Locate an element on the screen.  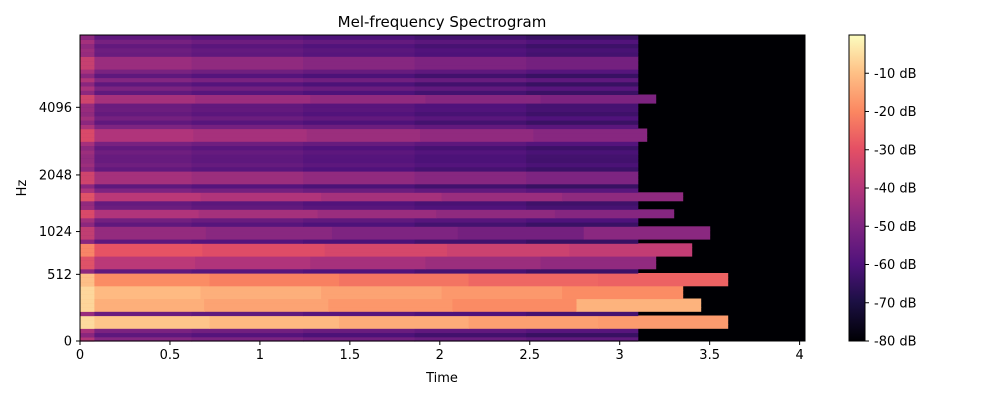
colorbar-tick-label: -10 dB is located at coordinates (895, 74).